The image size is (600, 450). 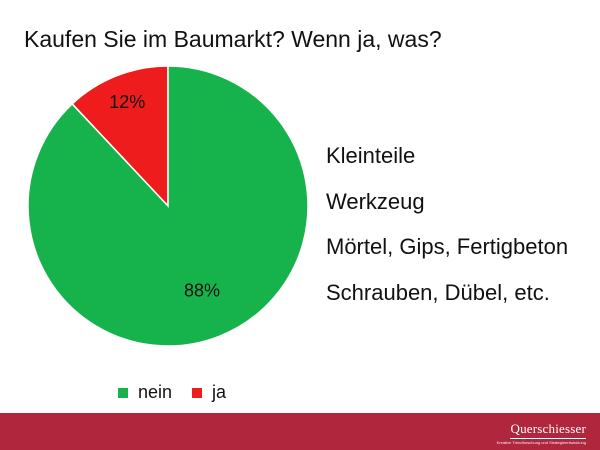 What do you see at coordinates (209, 392) in the screenshot?
I see `legend-item-ja: ja` at bounding box center [209, 392].